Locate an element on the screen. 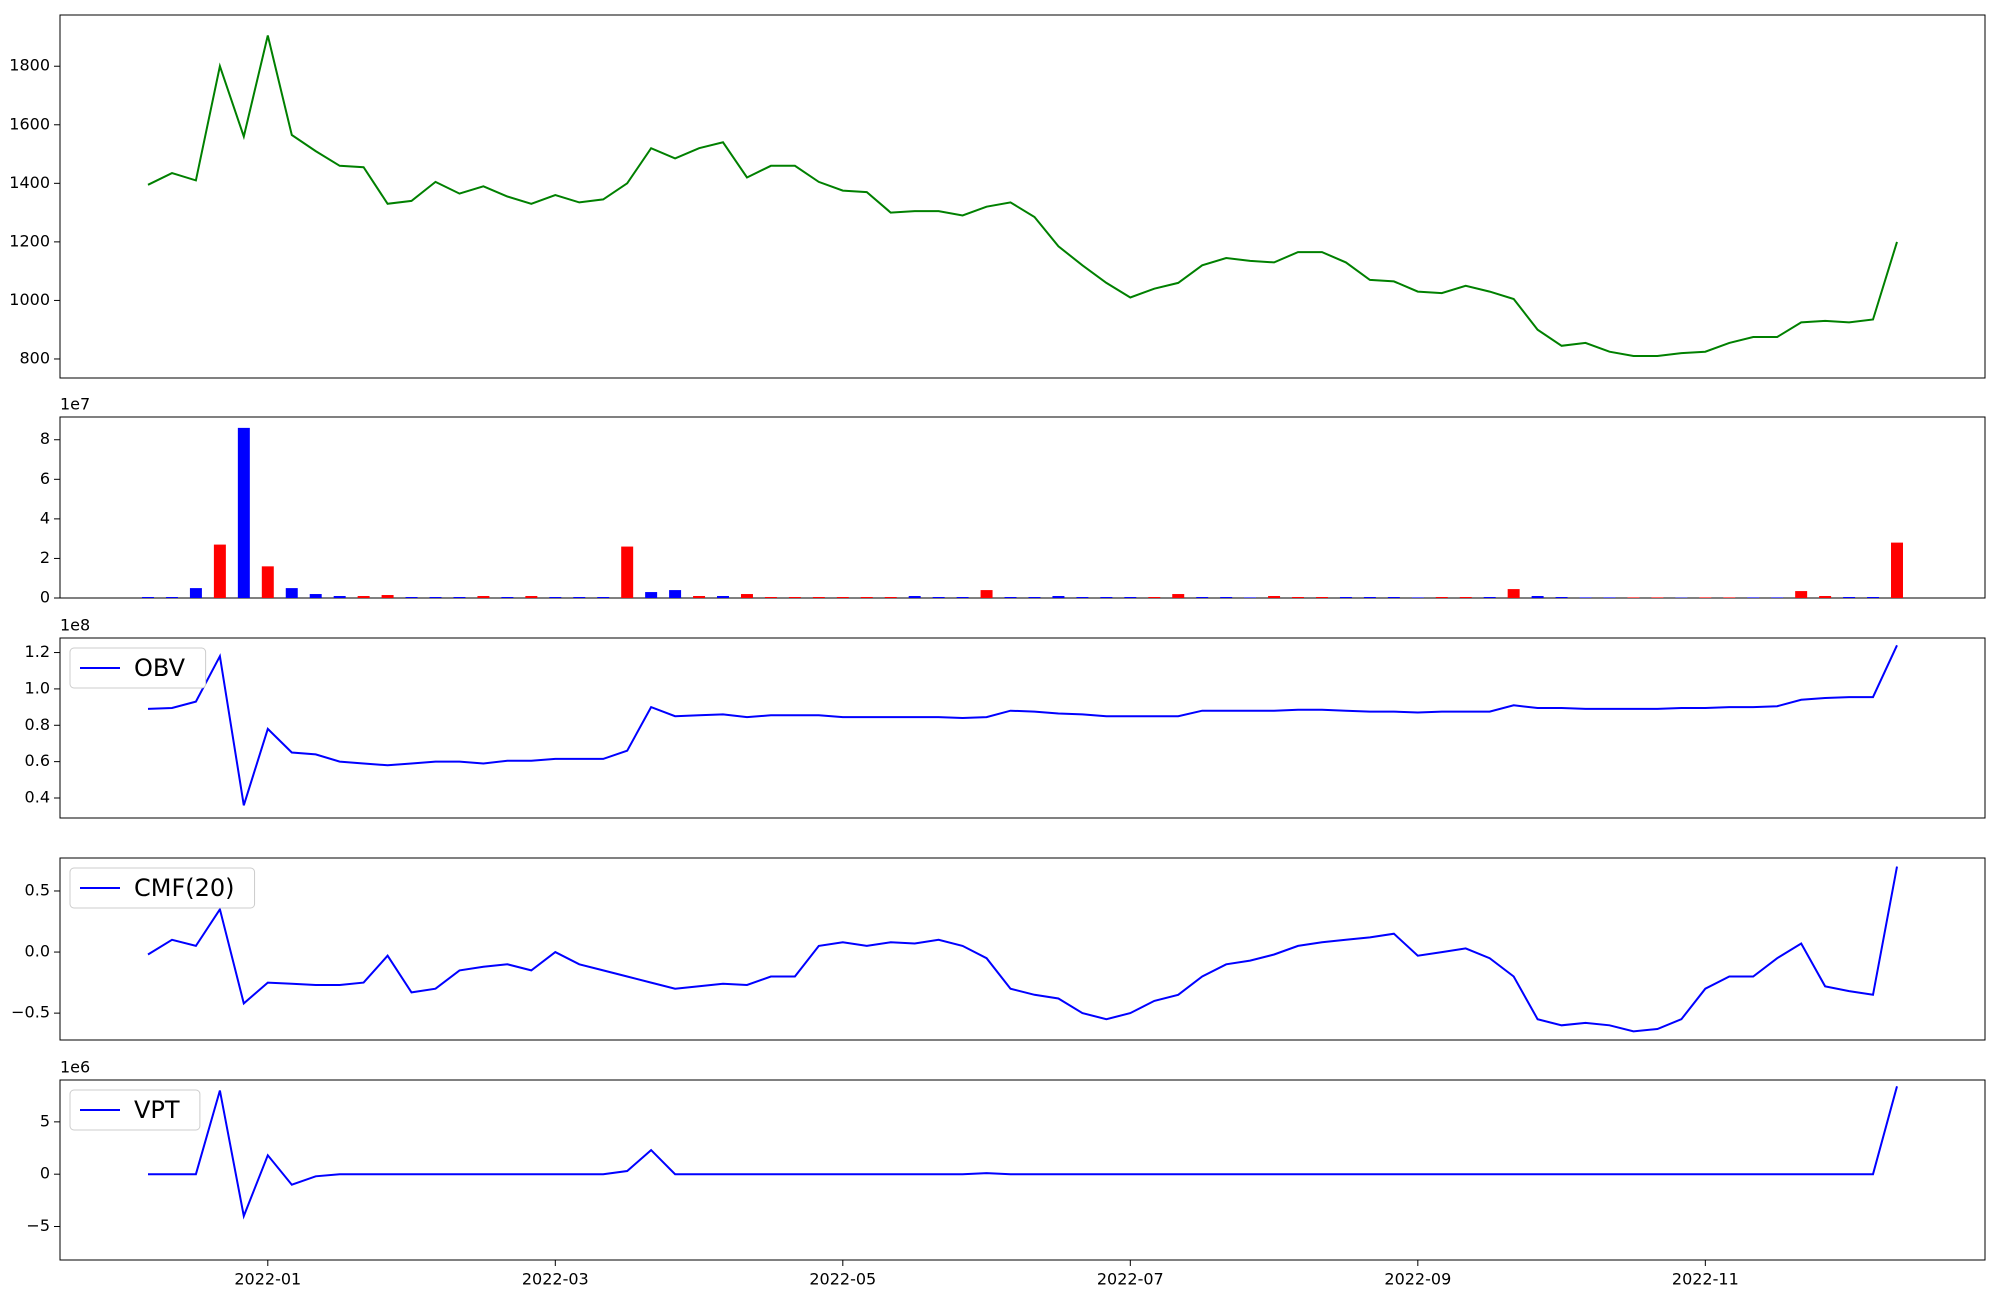  y-tick-label: 1.0 is located at coordinates (37, 687).